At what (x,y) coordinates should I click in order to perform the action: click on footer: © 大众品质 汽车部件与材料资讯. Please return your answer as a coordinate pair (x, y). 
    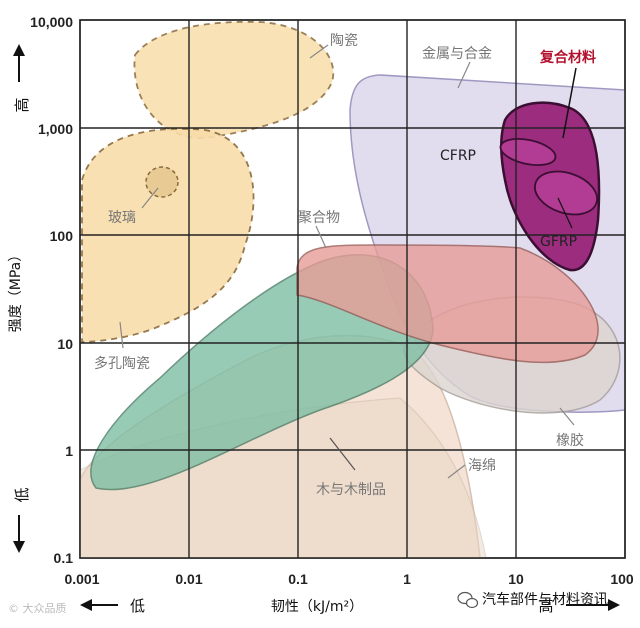
    Looking at the image, I should click on (308, 603).